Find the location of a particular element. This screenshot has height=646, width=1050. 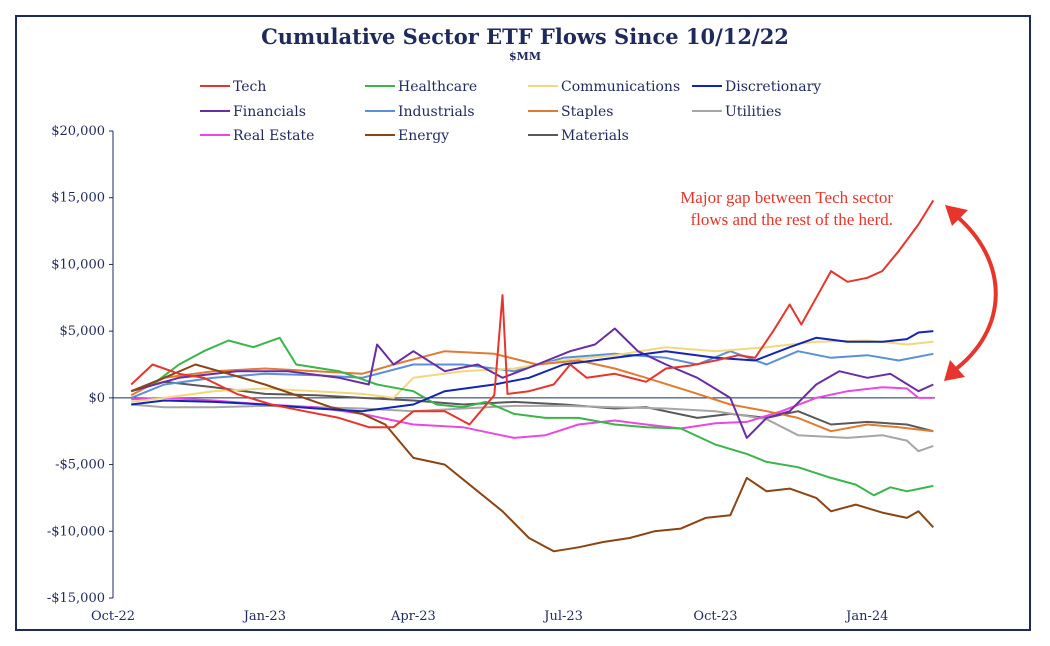

legend-label-tech: Tech is located at coordinates (249, 87).